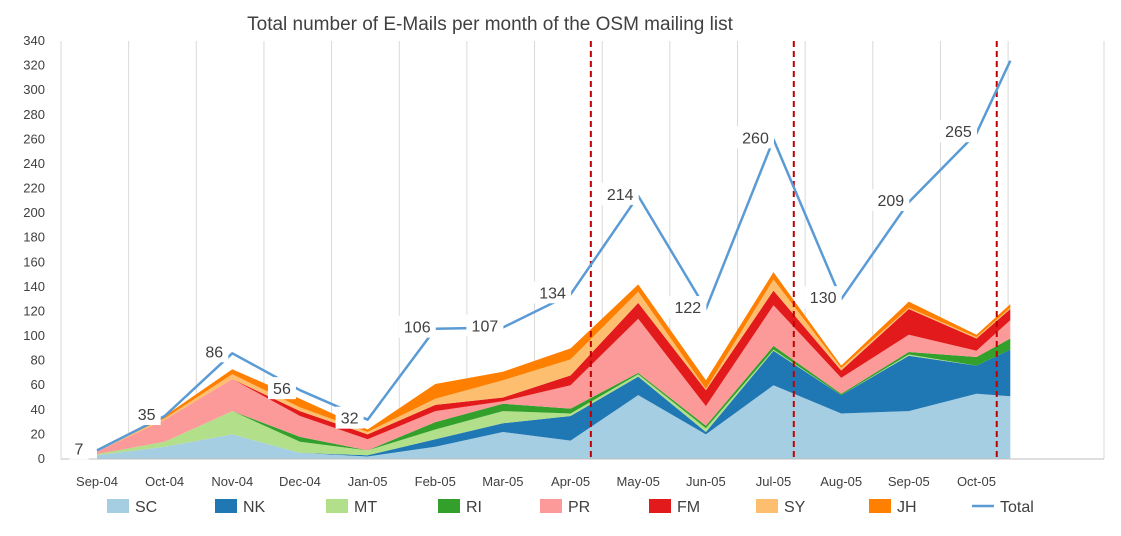 The image size is (1121, 536). What do you see at coordinates (907, 507) in the screenshot?
I see `legend-label: JH` at bounding box center [907, 507].